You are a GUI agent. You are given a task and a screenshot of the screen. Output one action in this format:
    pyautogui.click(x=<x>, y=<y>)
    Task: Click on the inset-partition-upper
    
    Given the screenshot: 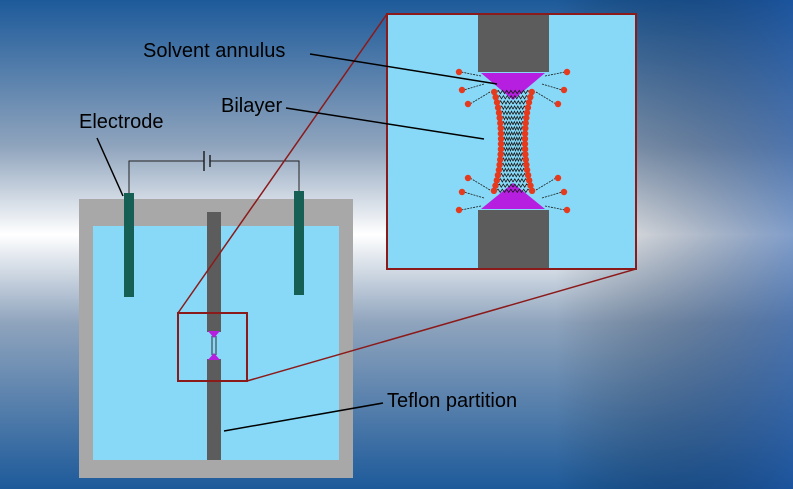 What is the action you would take?
    pyautogui.click(x=513, y=43)
    